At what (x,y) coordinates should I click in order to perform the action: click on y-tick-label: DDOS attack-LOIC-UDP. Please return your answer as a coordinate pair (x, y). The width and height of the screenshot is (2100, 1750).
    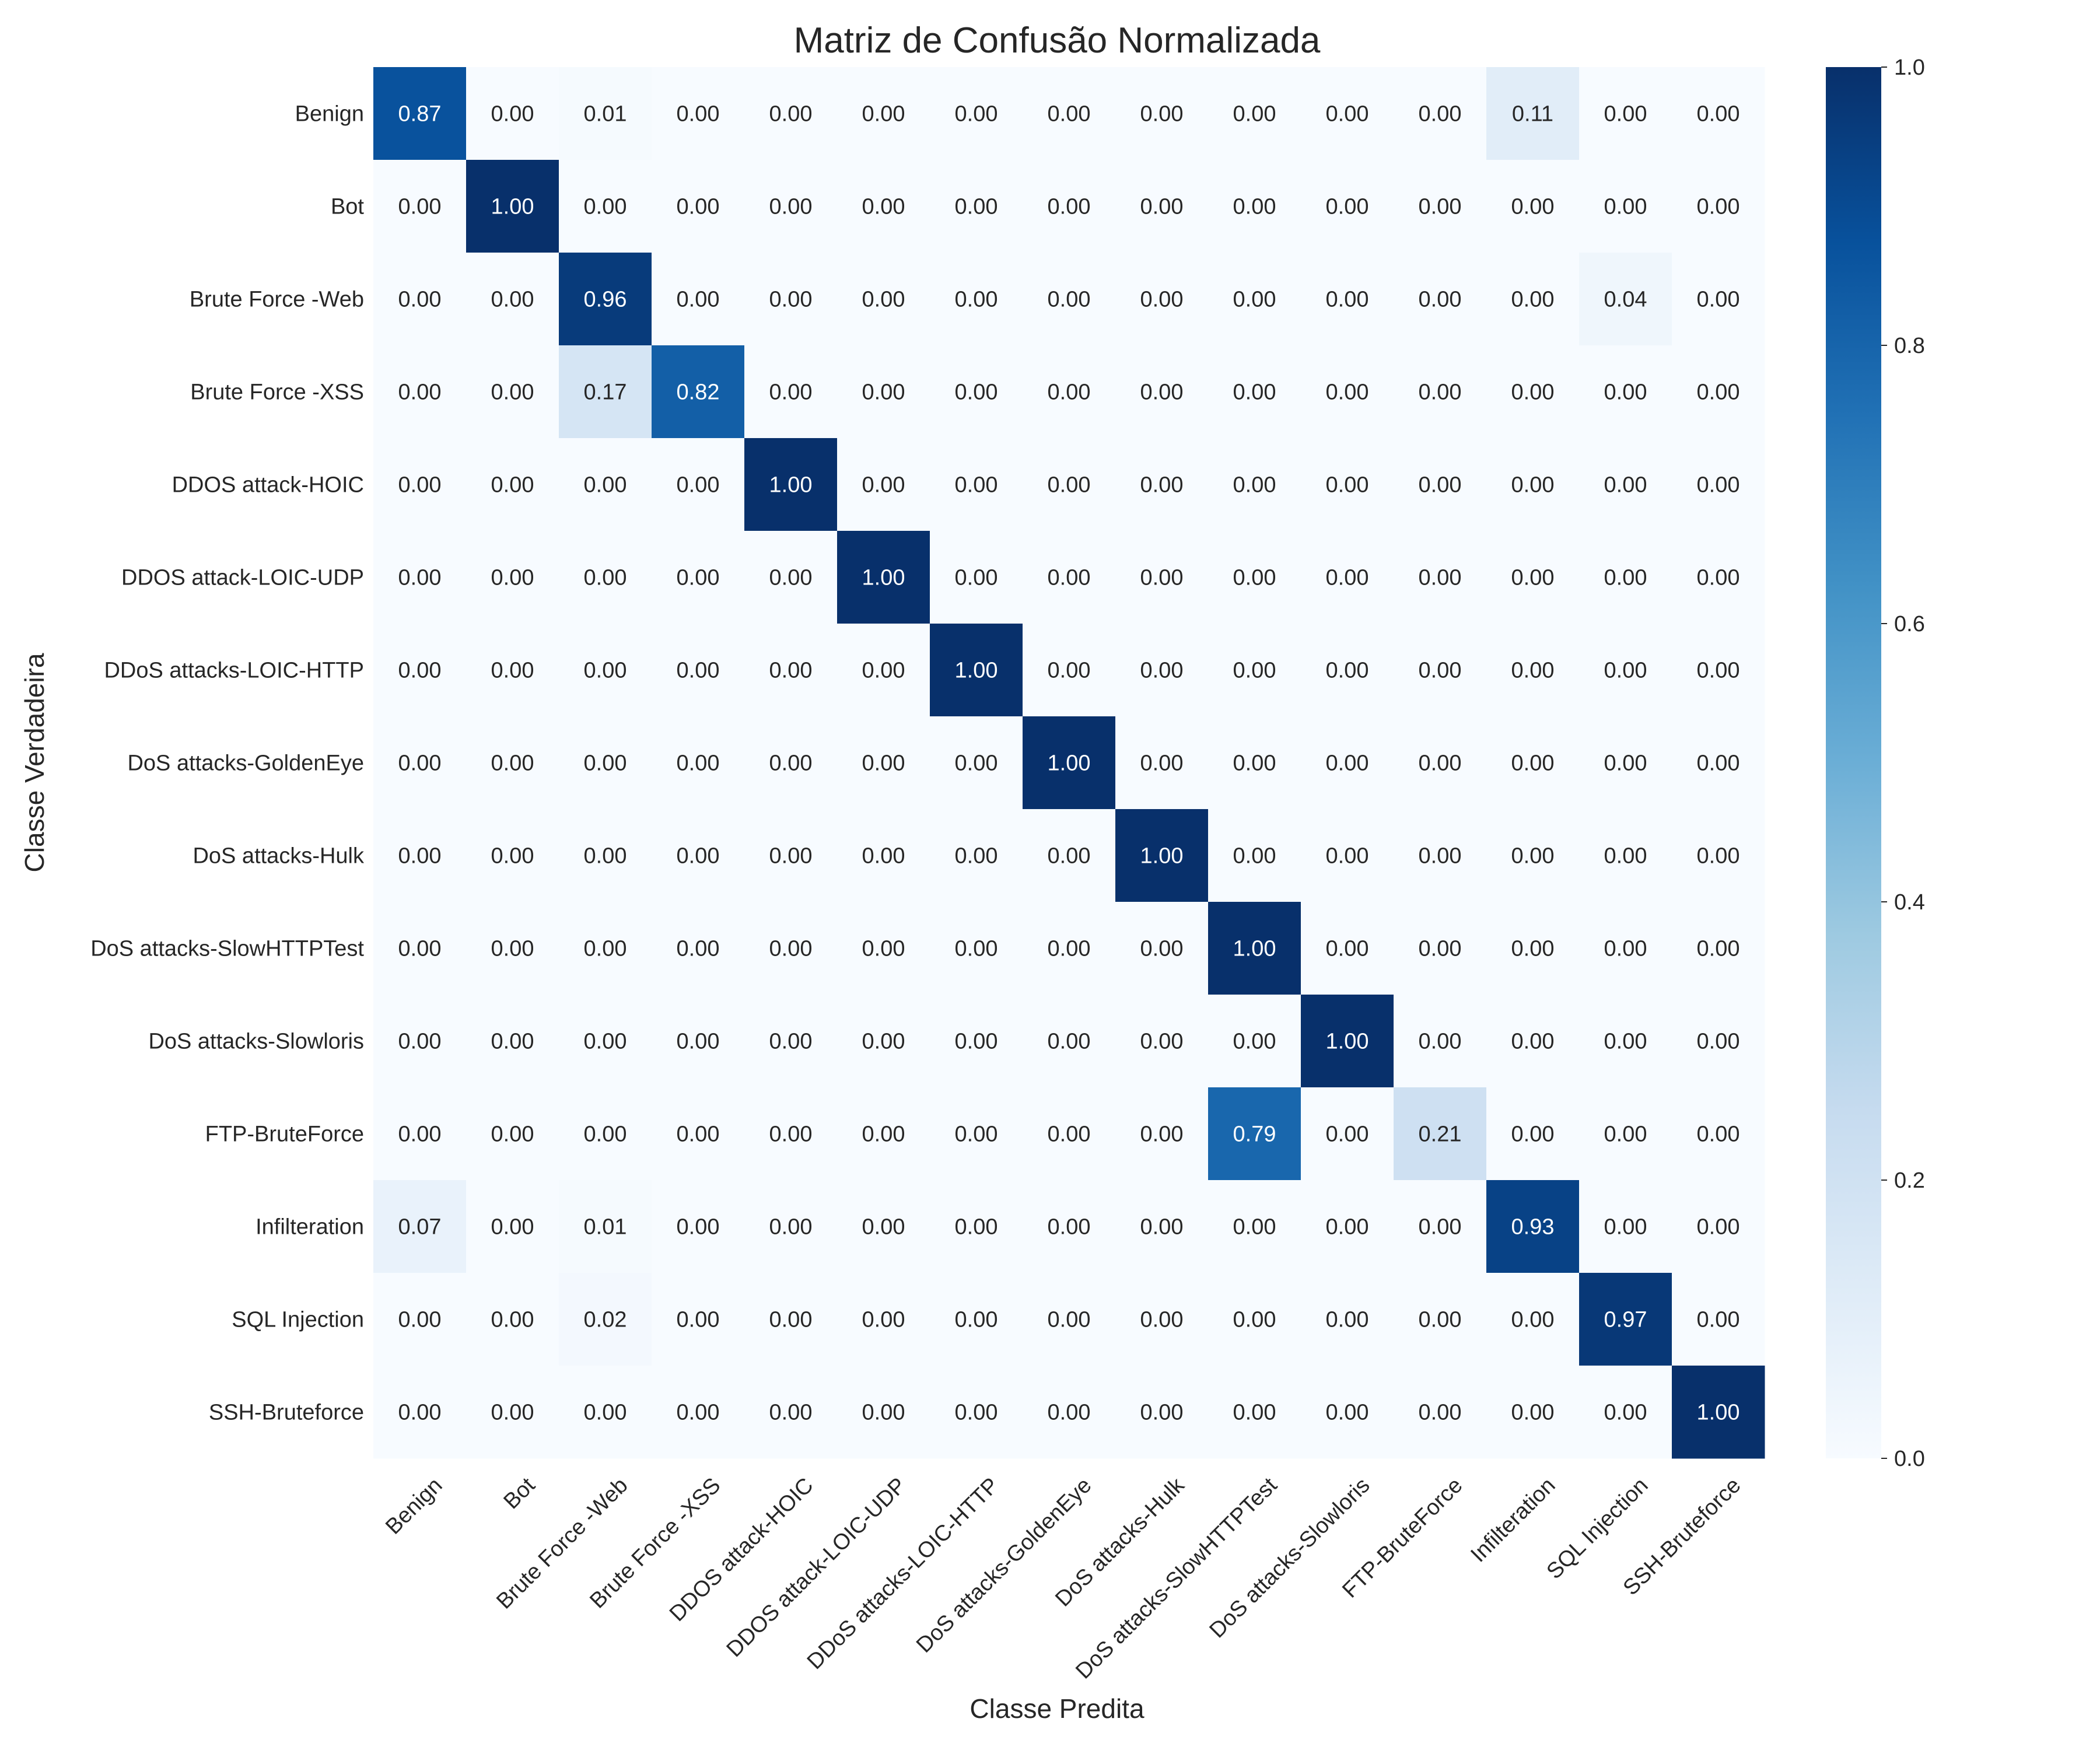
    Looking at the image, I should click on (242, 578).